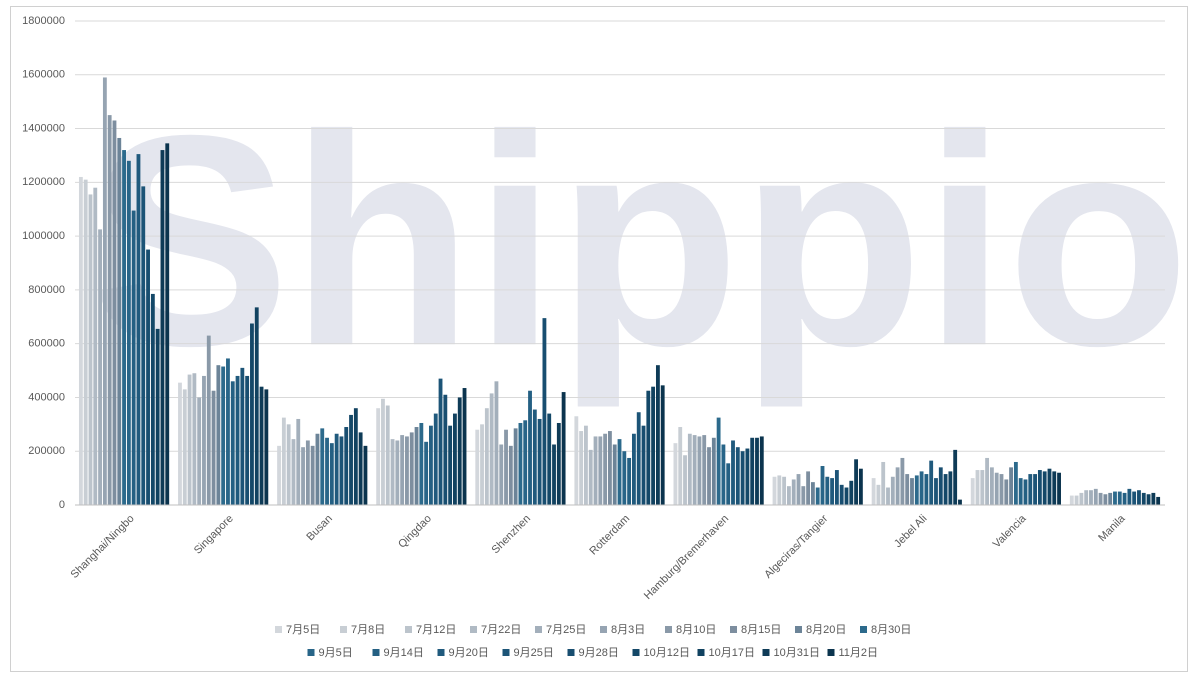 Image resolution: width=1200 pixels, height=685 pixels. Describe the element at coordinates (46, 451) in the screenshot. I see `y-tick-label: 200000` at that location.